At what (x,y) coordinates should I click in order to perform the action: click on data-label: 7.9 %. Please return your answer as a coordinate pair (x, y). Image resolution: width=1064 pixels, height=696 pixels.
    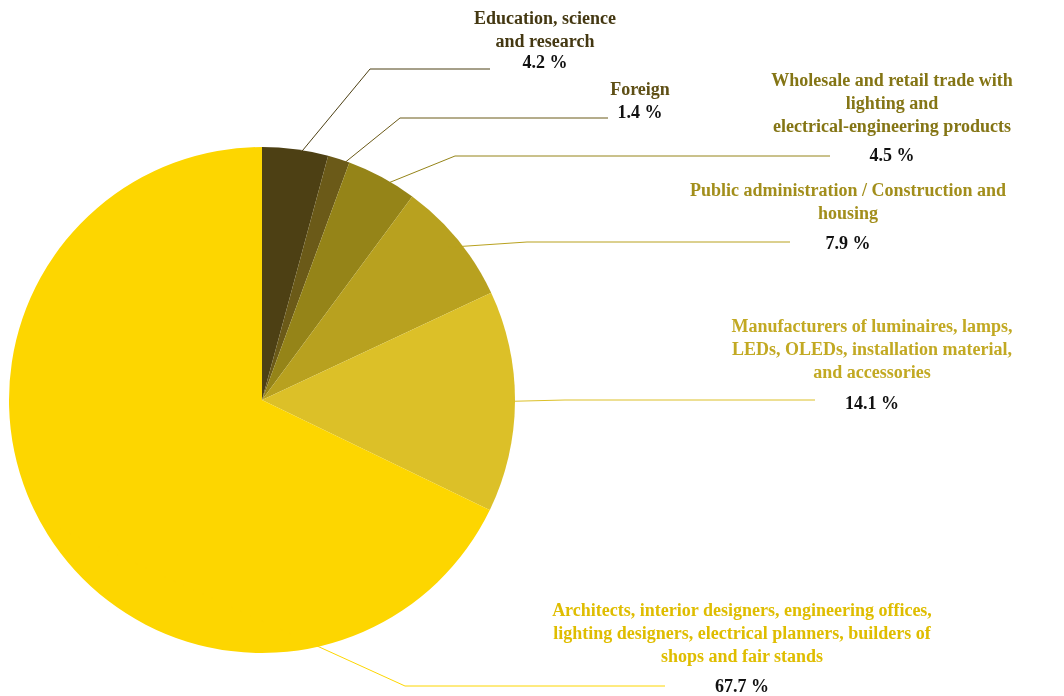
    Looking at the image, I should click on (848, 243).